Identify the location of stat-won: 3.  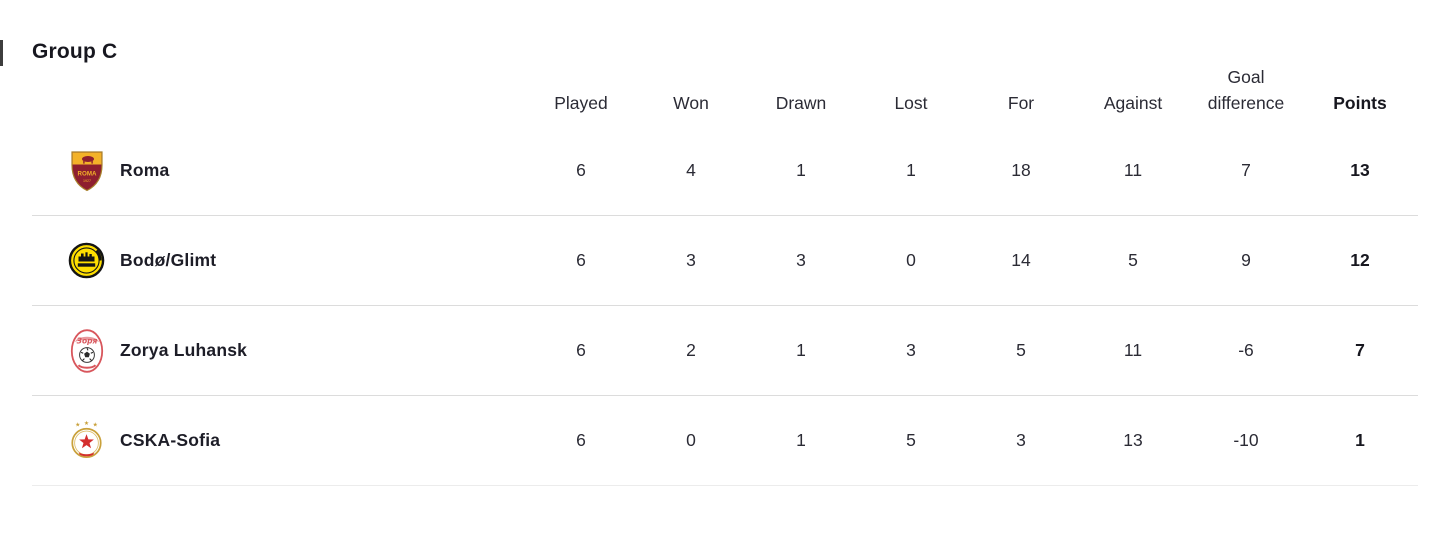
(691, 260).